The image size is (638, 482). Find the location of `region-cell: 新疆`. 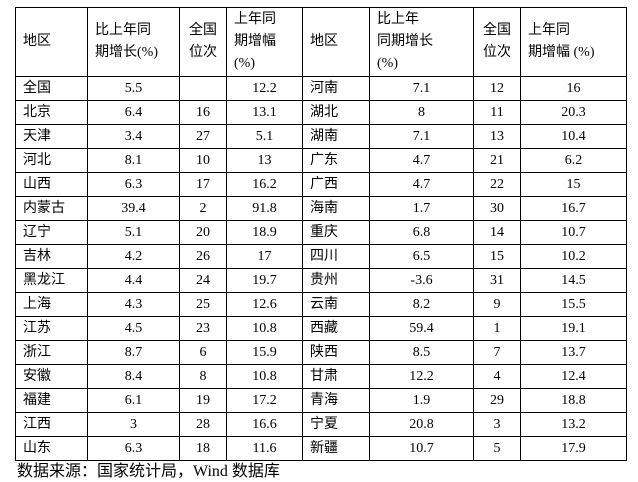

region-cell: 新疆 is located at coordinates (336, 448).